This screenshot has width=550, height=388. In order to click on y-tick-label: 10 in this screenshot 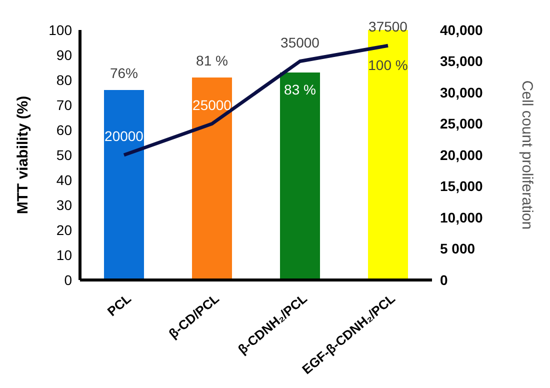, I will do `click(64, 254)`.